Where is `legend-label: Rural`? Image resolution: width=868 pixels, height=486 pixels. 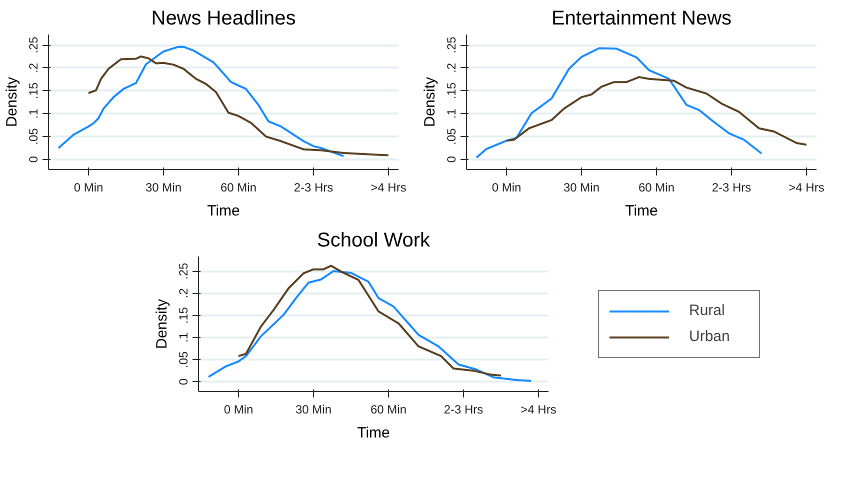
legend-label: Rural is located at coordinates (707, 310).